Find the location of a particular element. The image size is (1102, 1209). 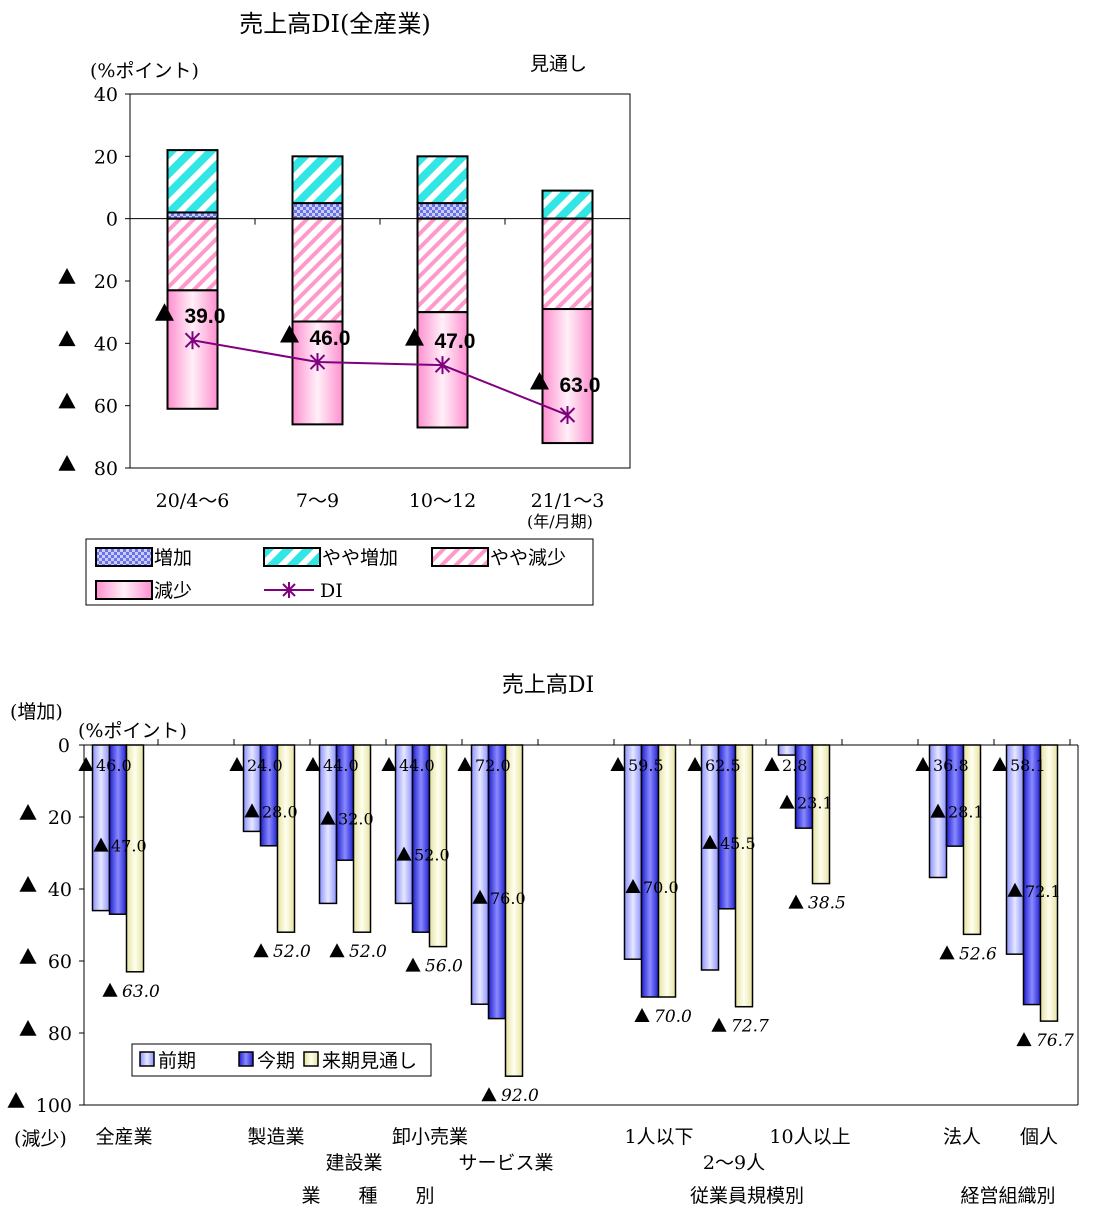

chart1-di-line is located at coordinates (380, 377).